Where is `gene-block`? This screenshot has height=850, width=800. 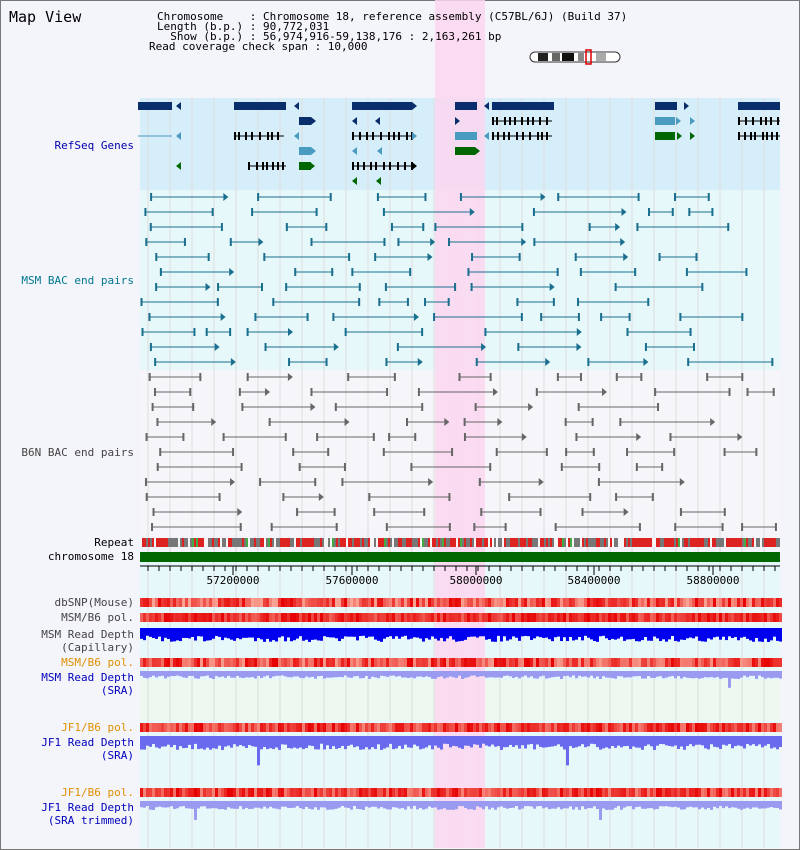 gene-block is located at coordinates (155, 106).